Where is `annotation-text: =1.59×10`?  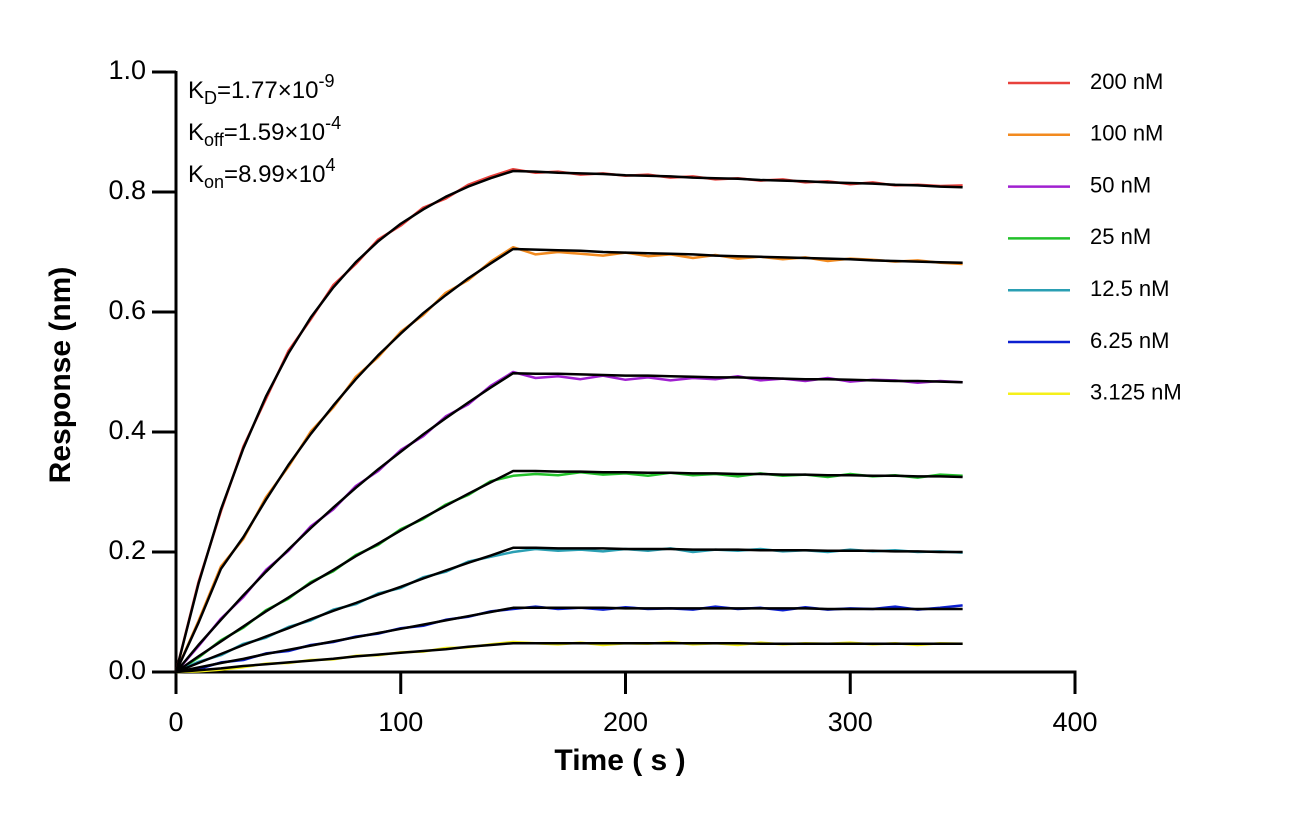 annotation-text: =1.59×10 is located at coordinates (274, 132).